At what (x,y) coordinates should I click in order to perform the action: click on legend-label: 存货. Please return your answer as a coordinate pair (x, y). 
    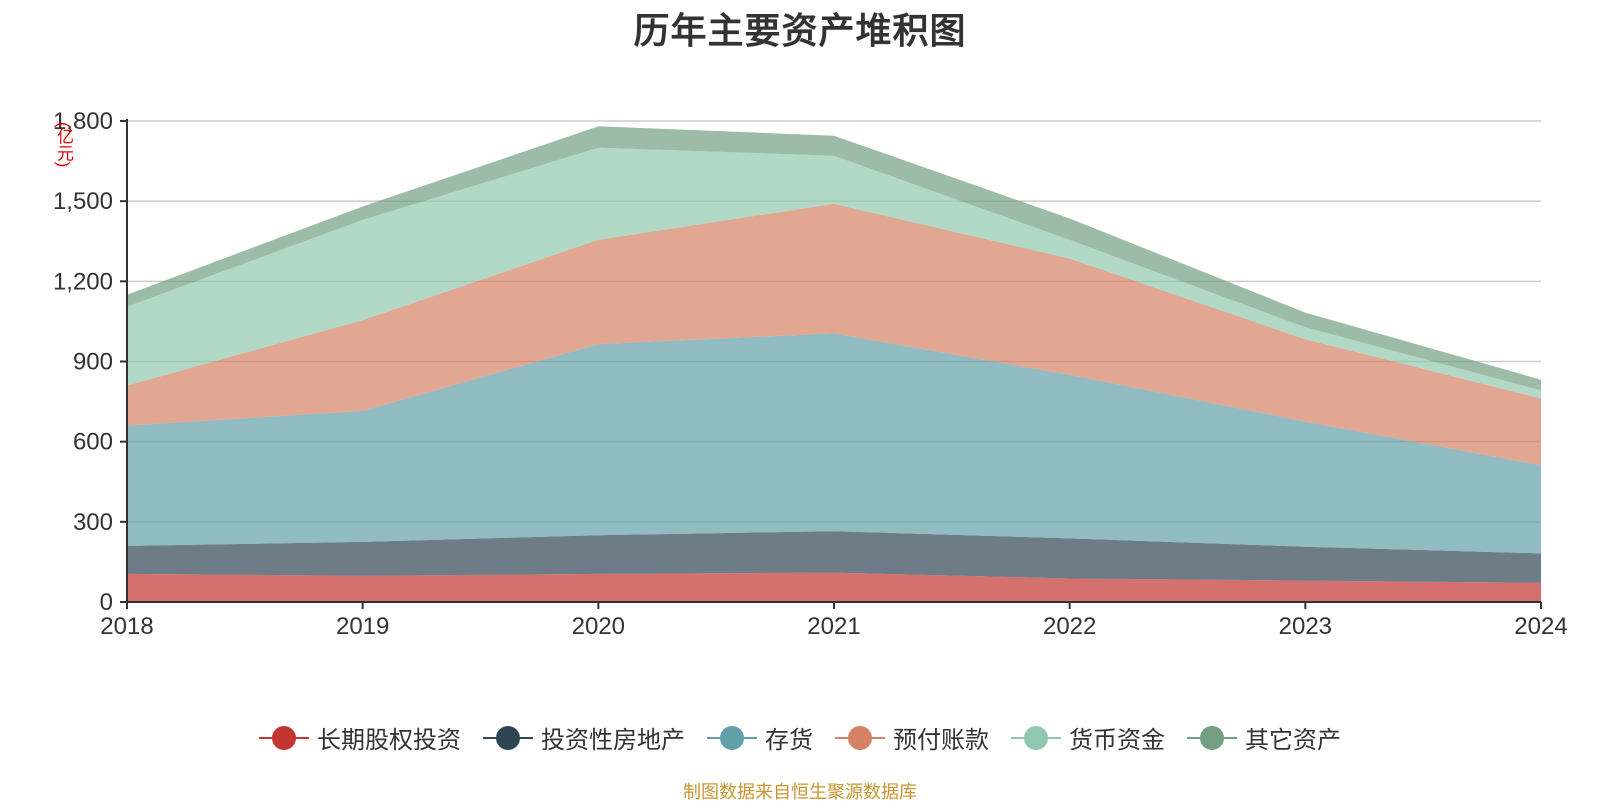
    Looking at the image, I should click on (789, 740).